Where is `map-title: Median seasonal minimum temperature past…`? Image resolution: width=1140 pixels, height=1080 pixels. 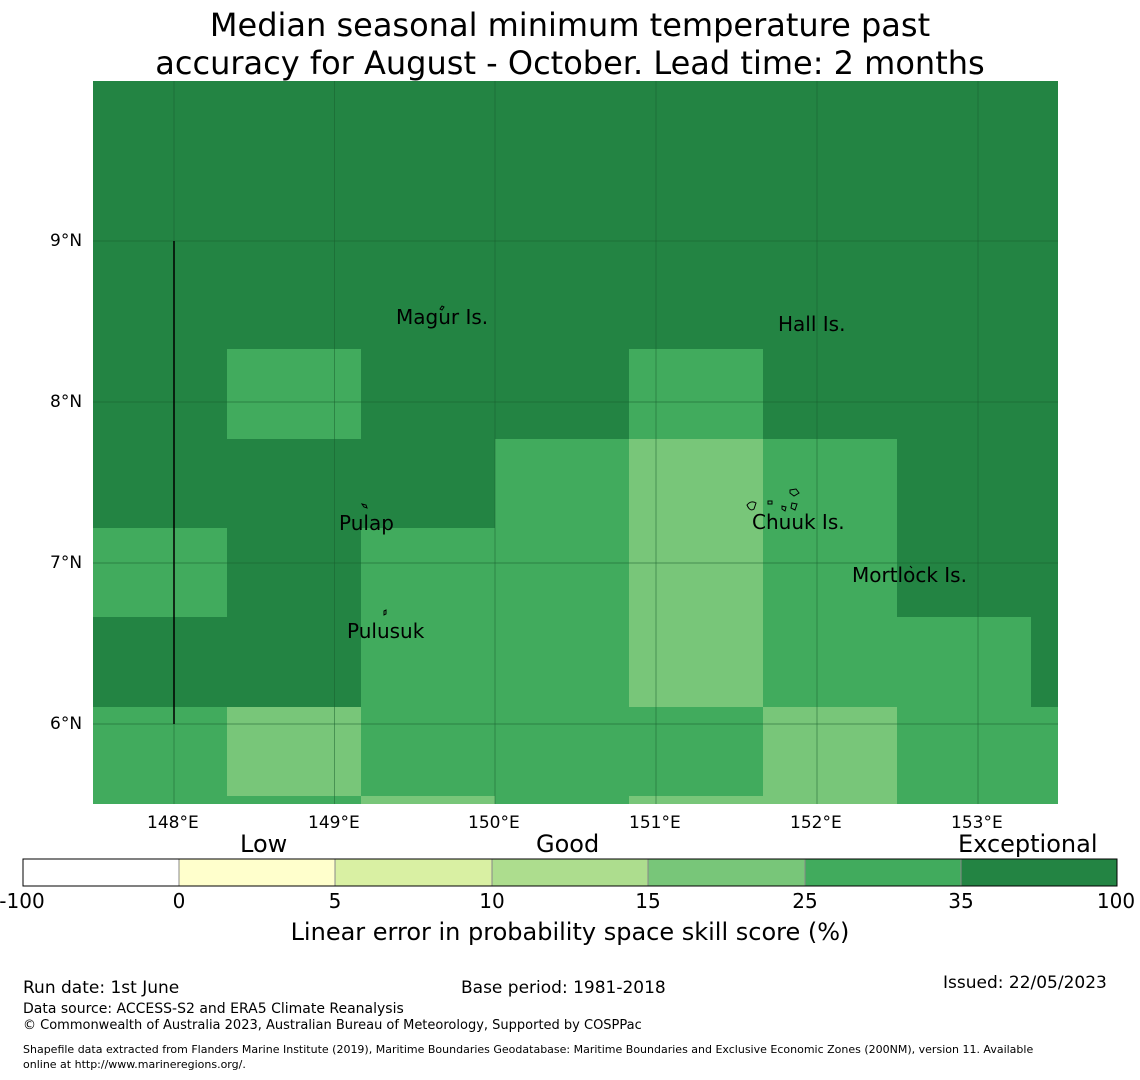
map-title: Median seasonal minimum temperature past… is located at coordinates (570, 44).